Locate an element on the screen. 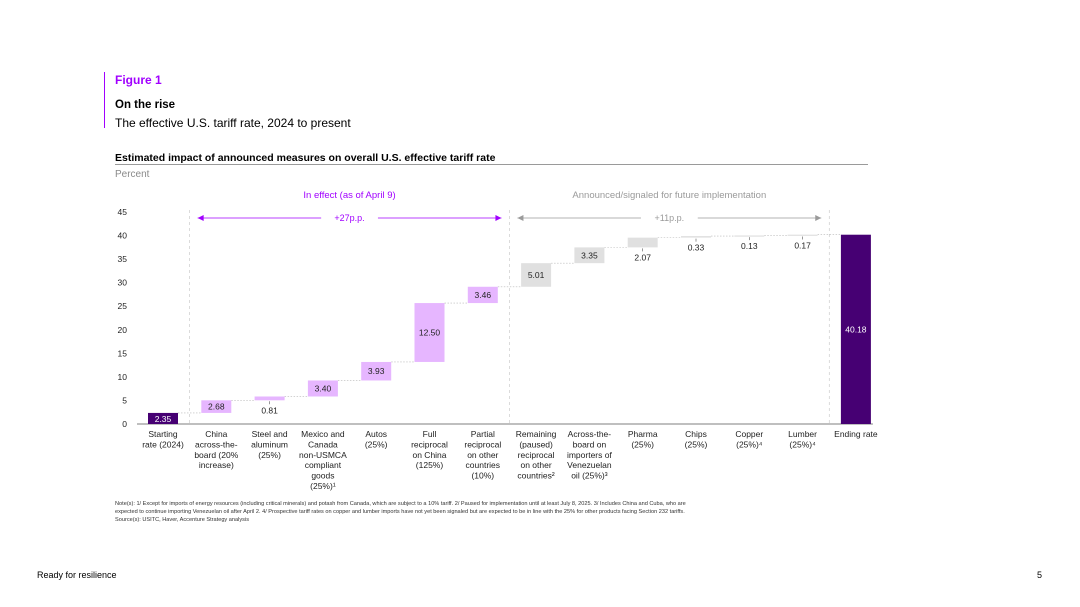 The height and width of the screenshot is (607, 1080). data-label: 3.35 is located at coordinates (589, 255).